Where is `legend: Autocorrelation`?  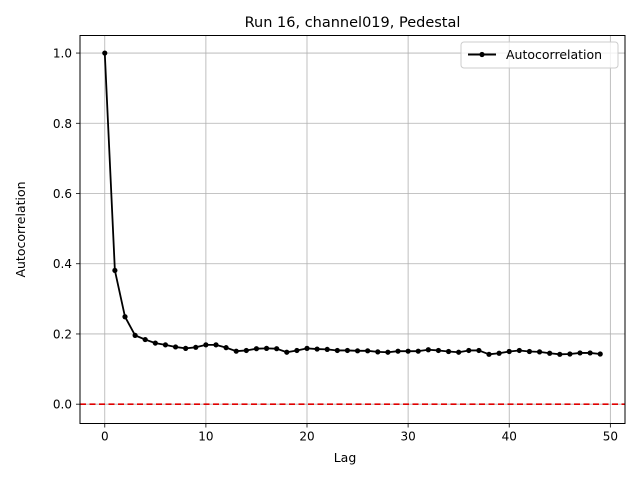 legend: Autocorrelation is located at coordinates (539, 55).